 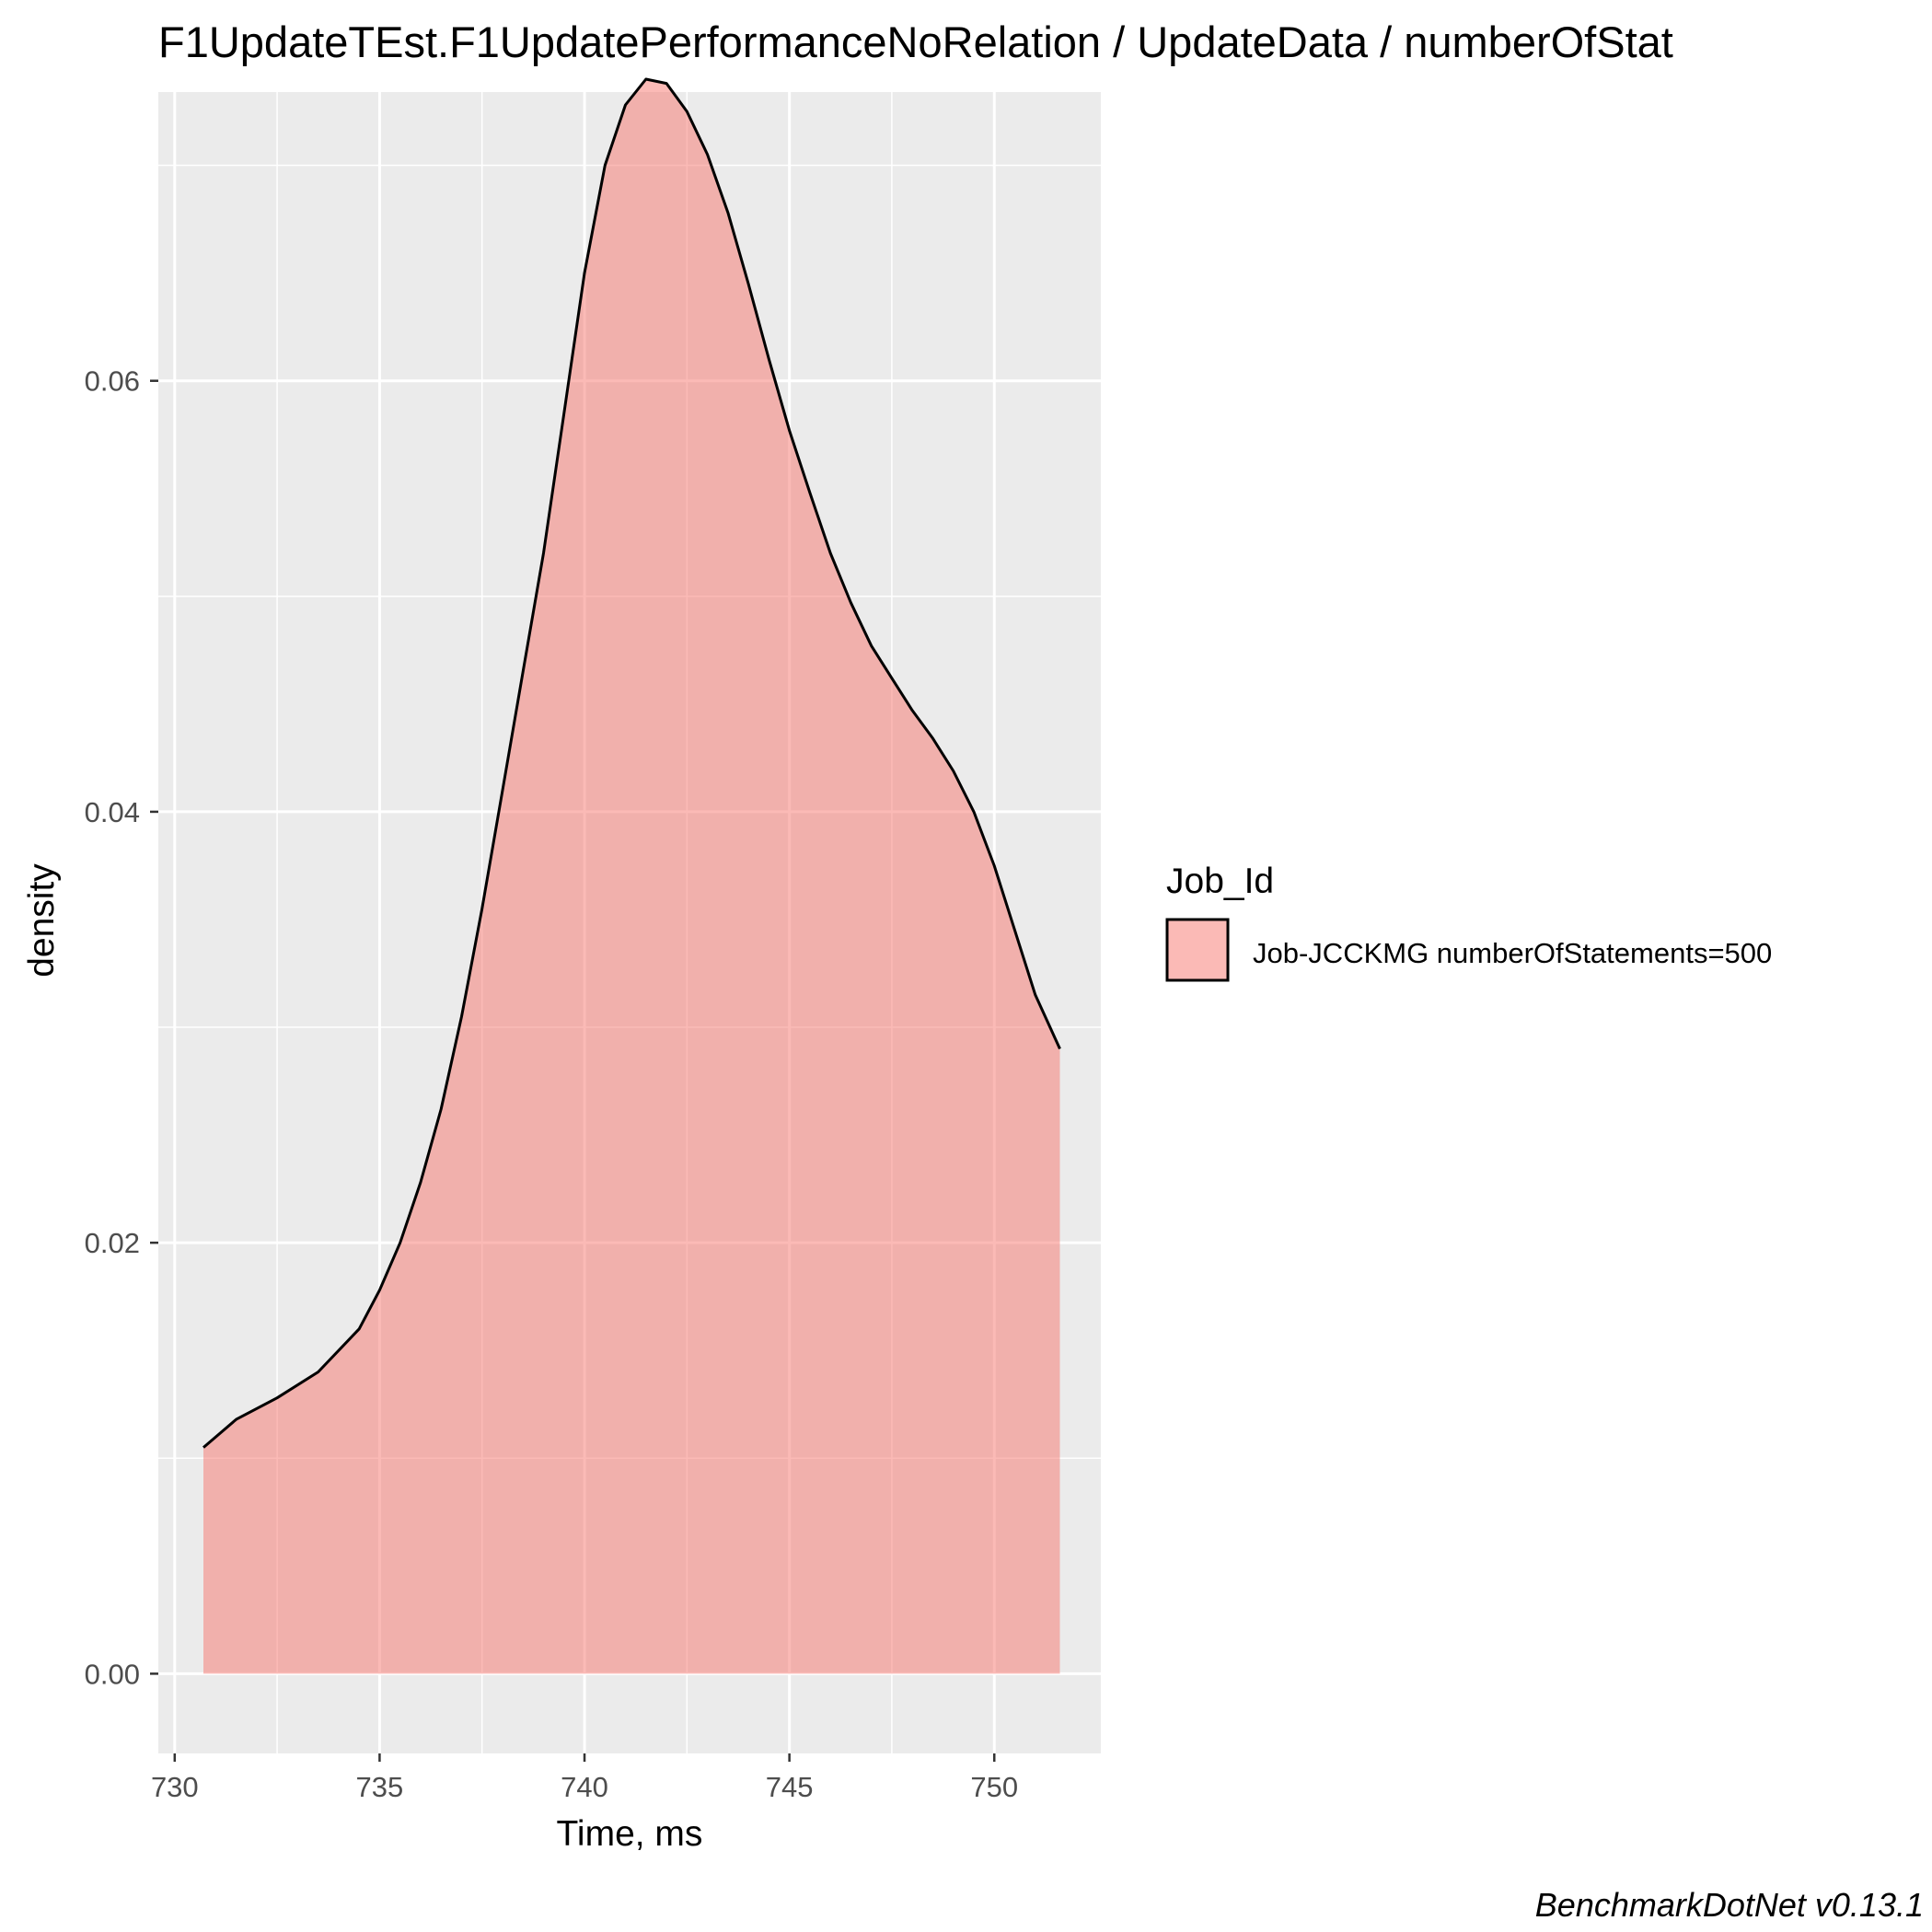 What do you see at coordinates (994, 1787) in the screenshot?
I see `x-tick-label: 750` at bounding box center [994, 1787].